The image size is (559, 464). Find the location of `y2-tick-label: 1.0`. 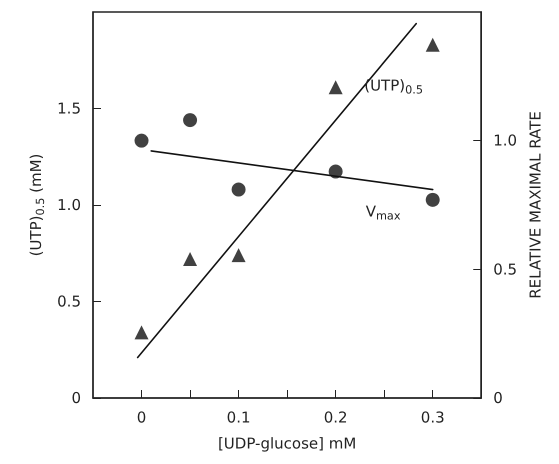

y2-tick-label: 1.0 is located at coordinates (505, 141).